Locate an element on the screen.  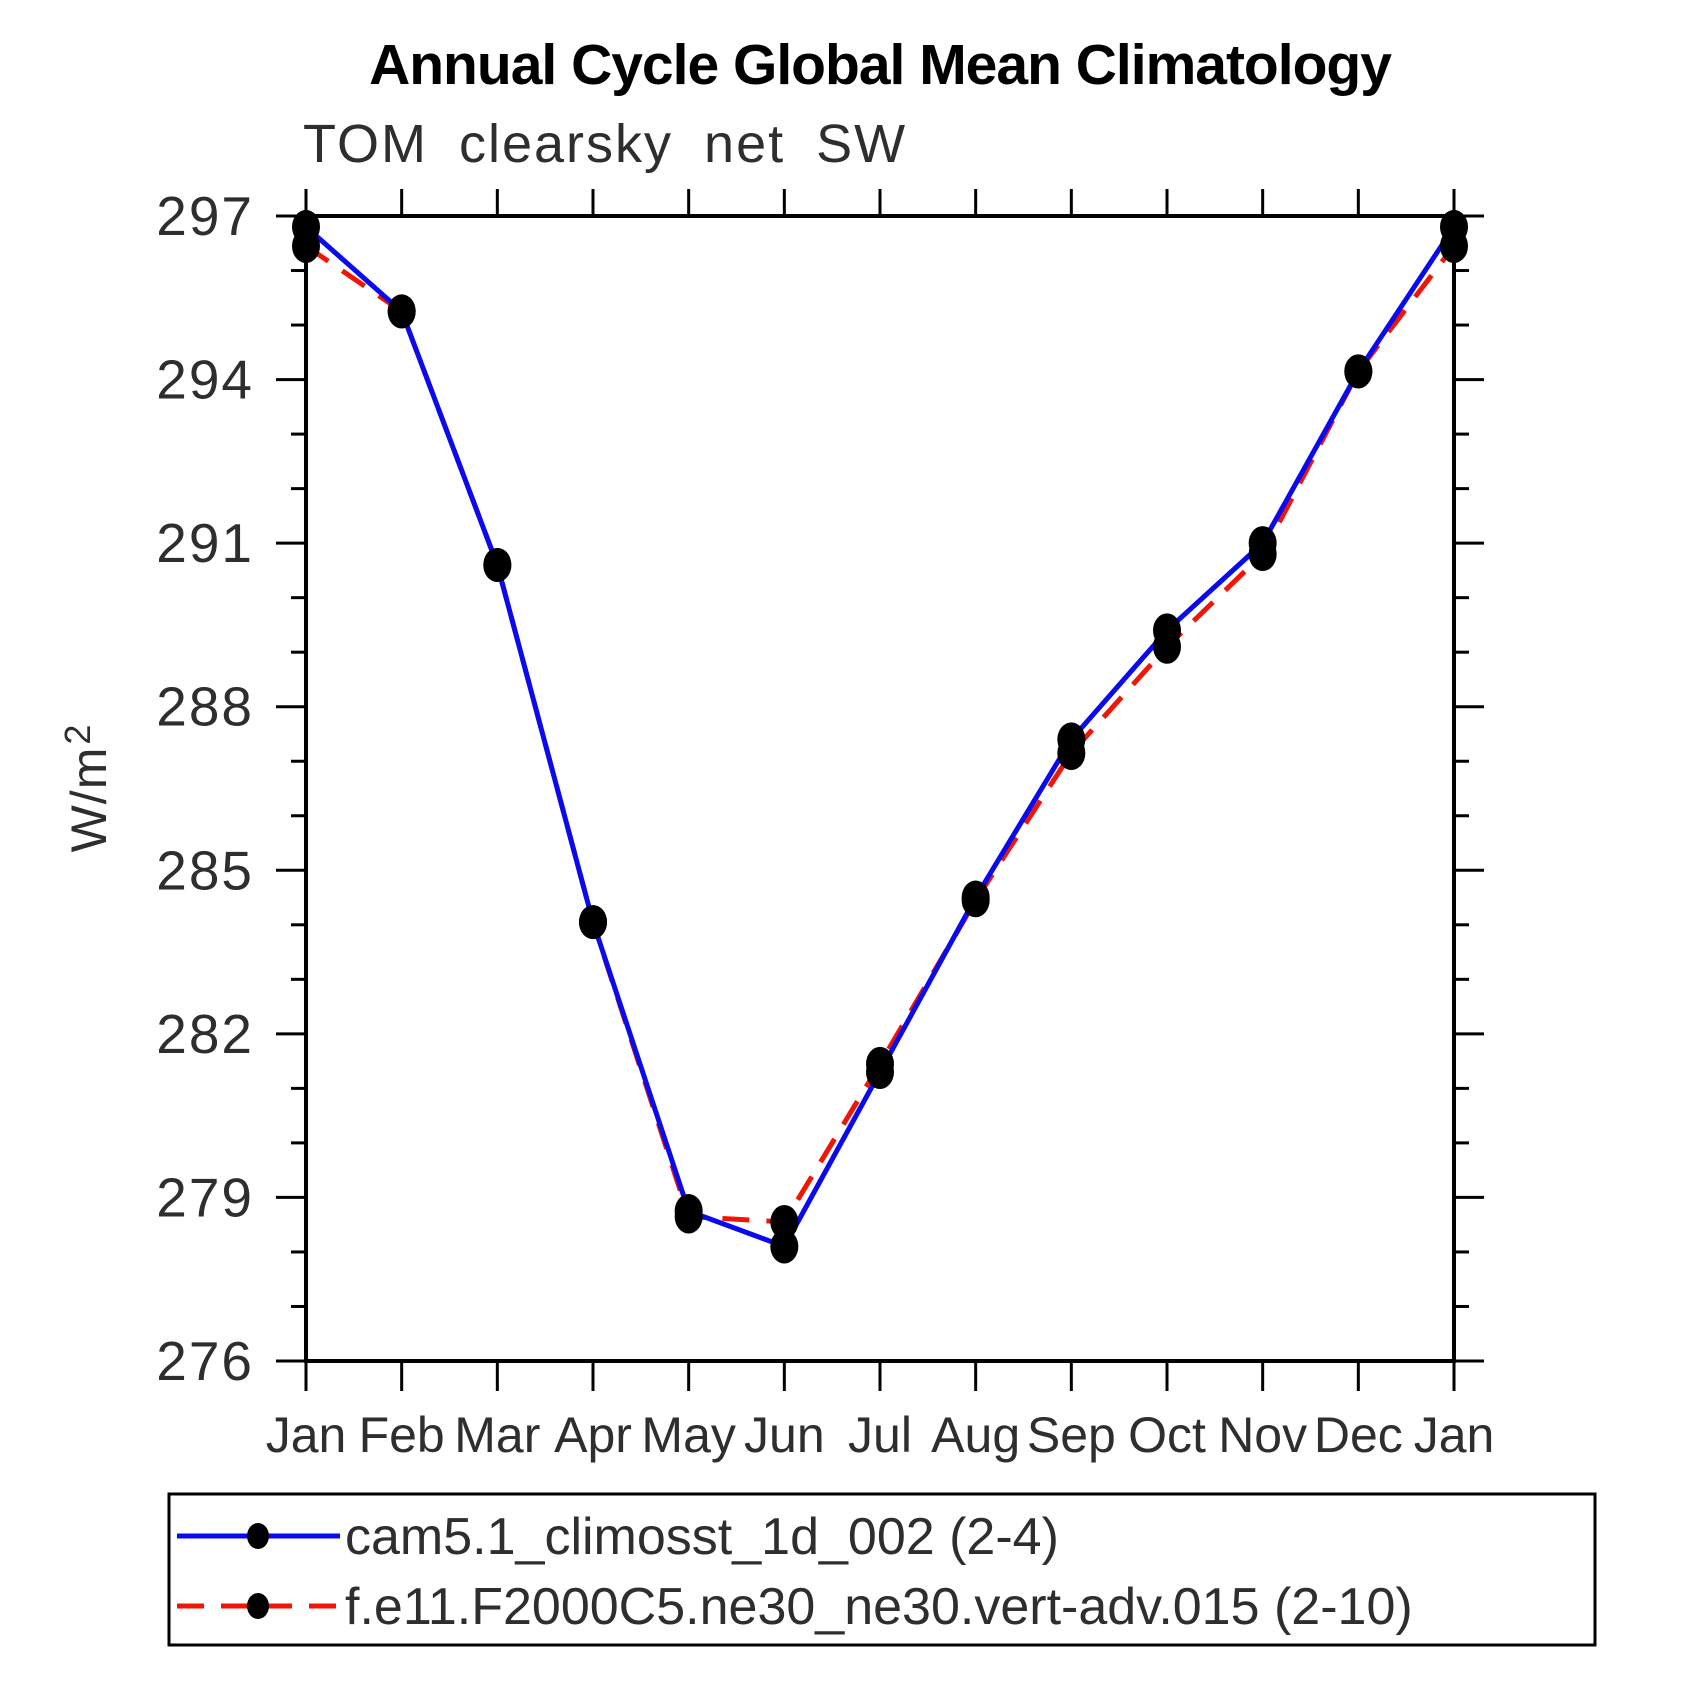
y-tick-label: 291 is located at coordinates (205, 543).